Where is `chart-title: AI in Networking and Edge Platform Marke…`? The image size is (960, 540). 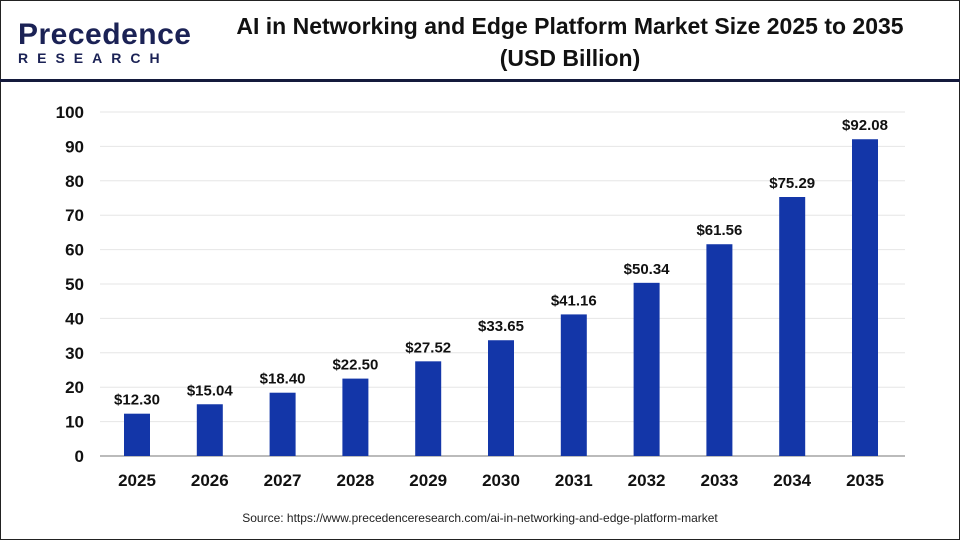 chart-title: AI in Networking and Edge Platform Marke… is located at coordinates (570, 42).